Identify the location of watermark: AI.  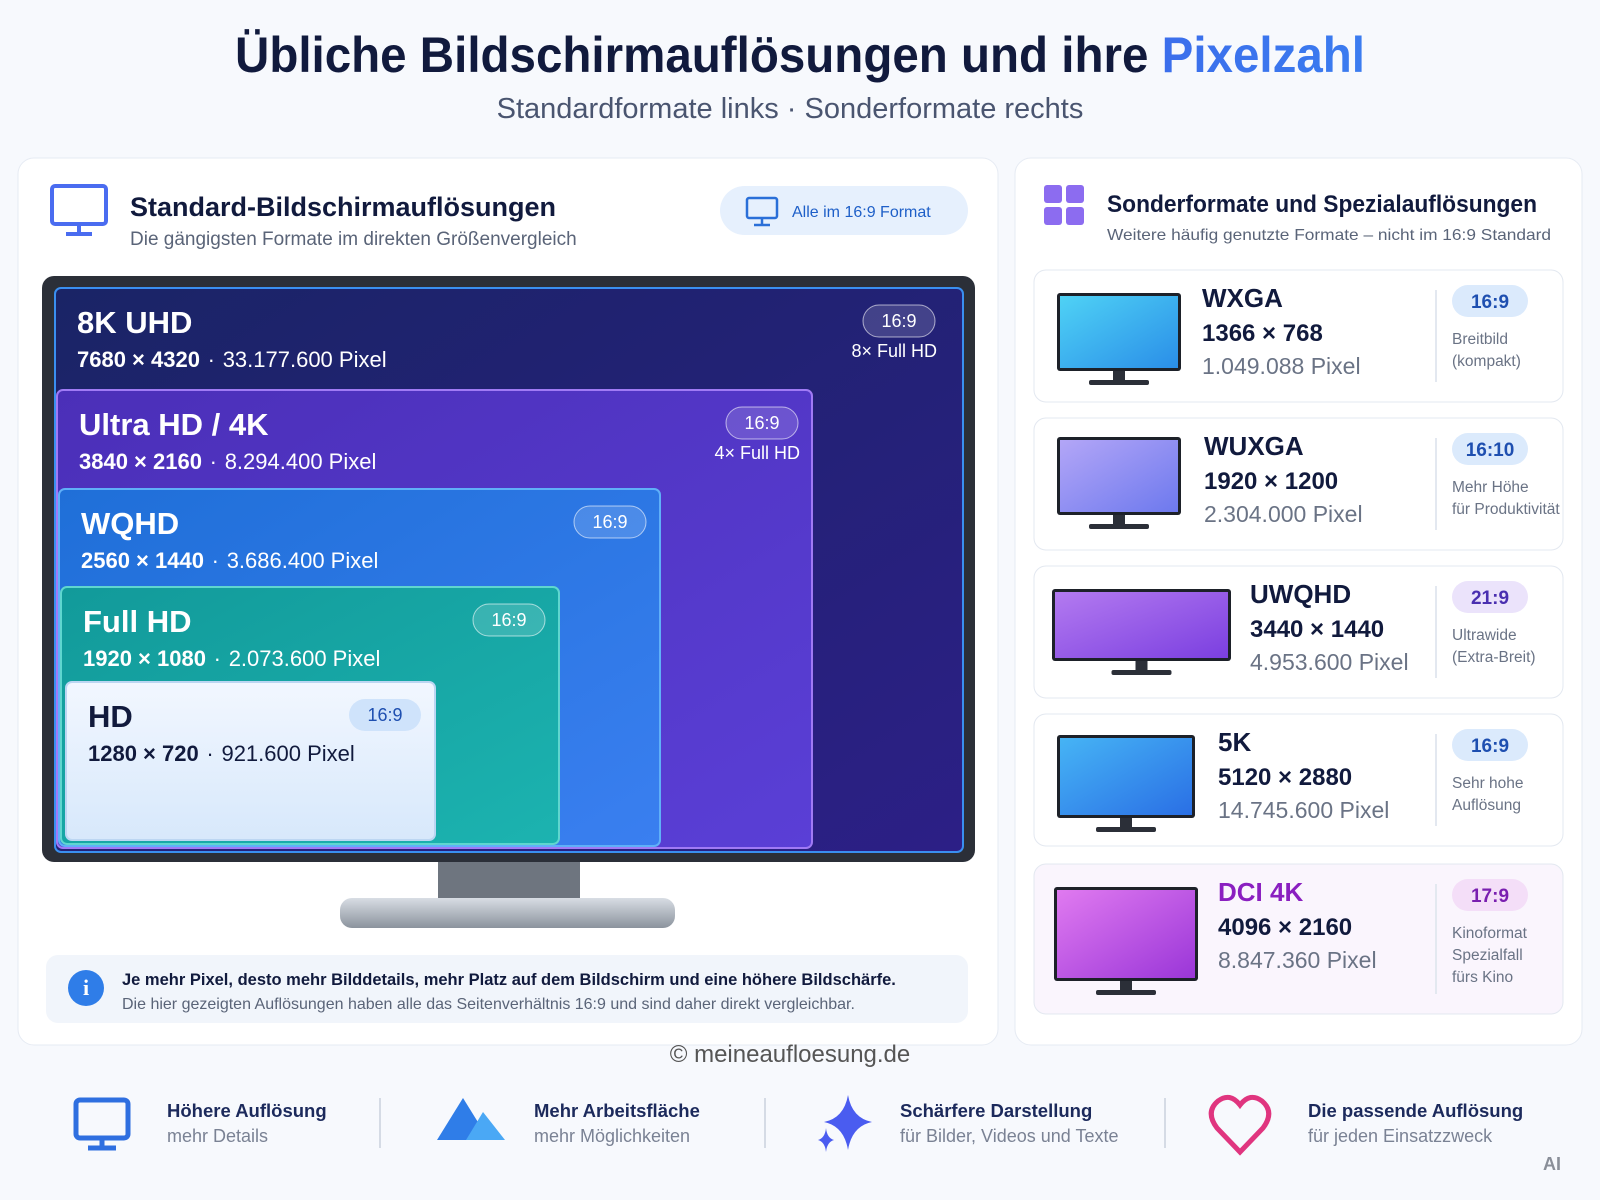
(1552, 1164).